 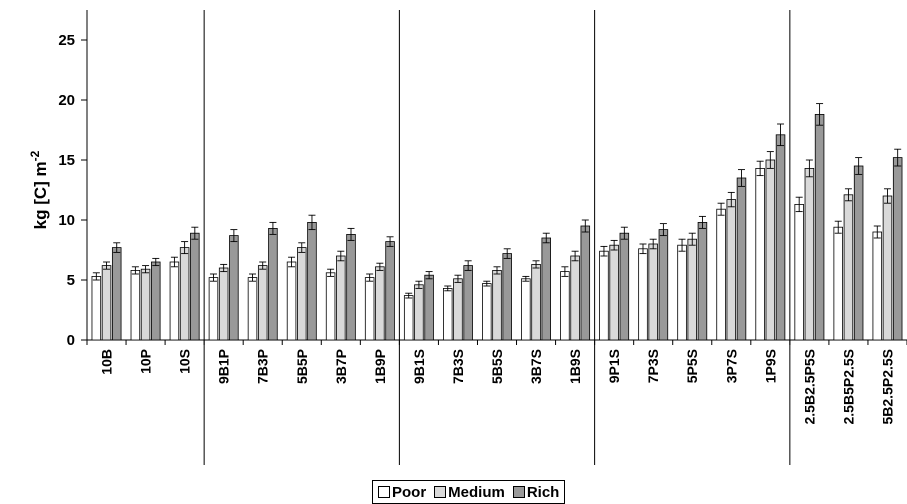 I want to click on x-tick-label: 3B7S, so click(x=536, y=366).